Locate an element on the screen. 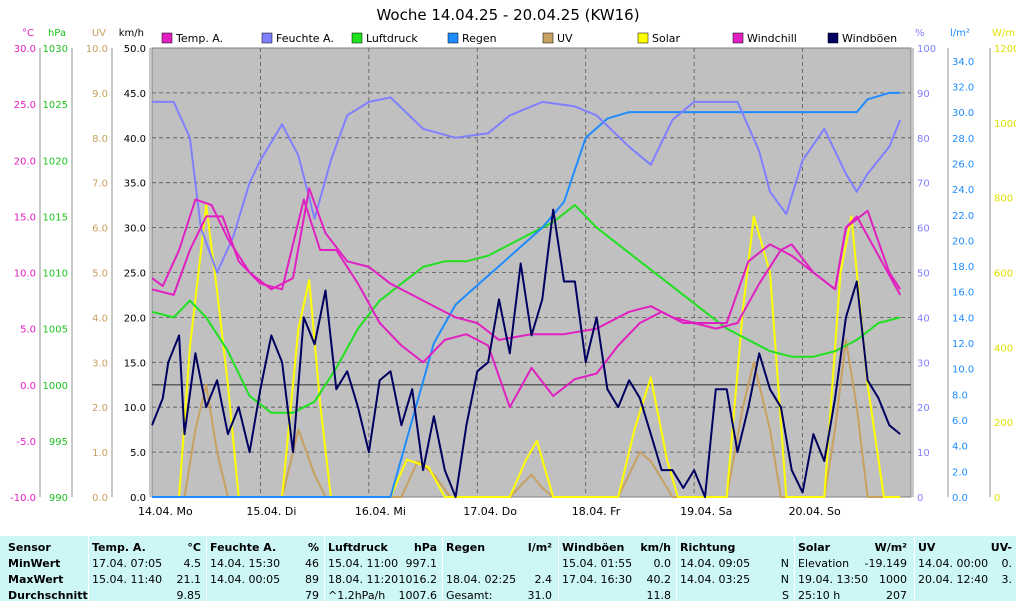  right-axis-unit-1: l/m² is located at coordinates (960, 33).